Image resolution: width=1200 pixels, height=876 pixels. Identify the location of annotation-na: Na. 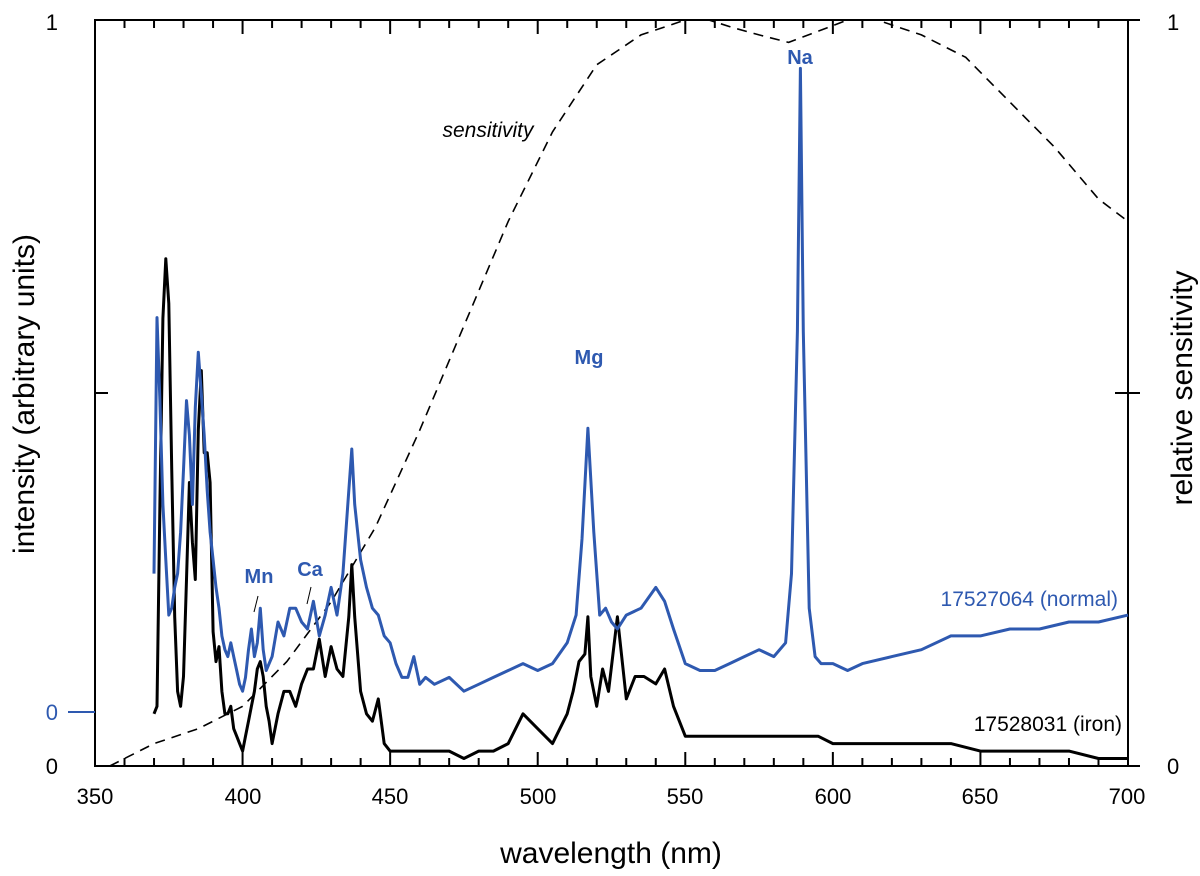
(800, 58).